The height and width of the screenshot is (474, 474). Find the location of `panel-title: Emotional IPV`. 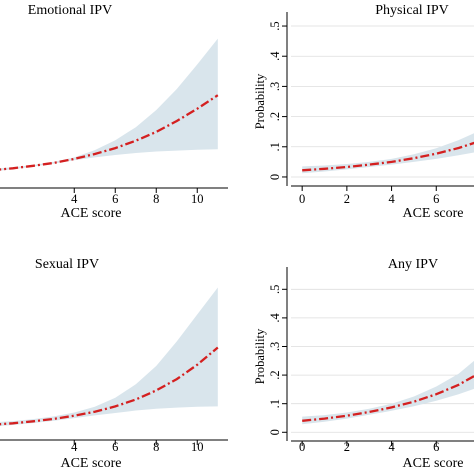

panel-title: Emotional IPV is located at coordinates (70, 10).